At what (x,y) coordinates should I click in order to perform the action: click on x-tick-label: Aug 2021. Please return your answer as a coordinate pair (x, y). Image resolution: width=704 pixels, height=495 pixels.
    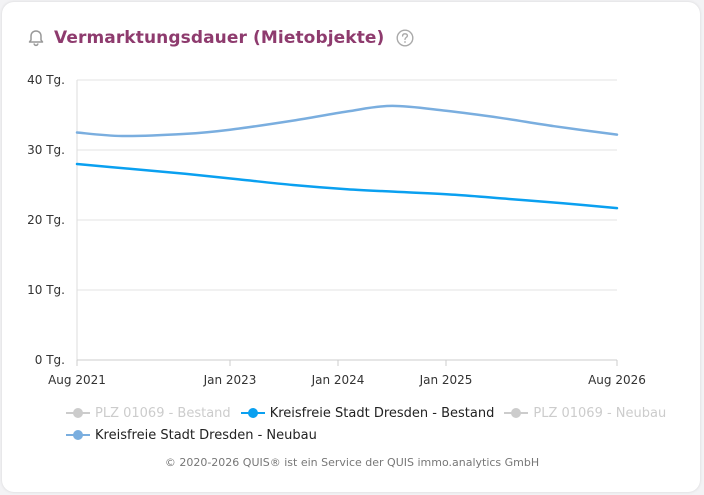
    Looking at the image, I should click on (77, 380).